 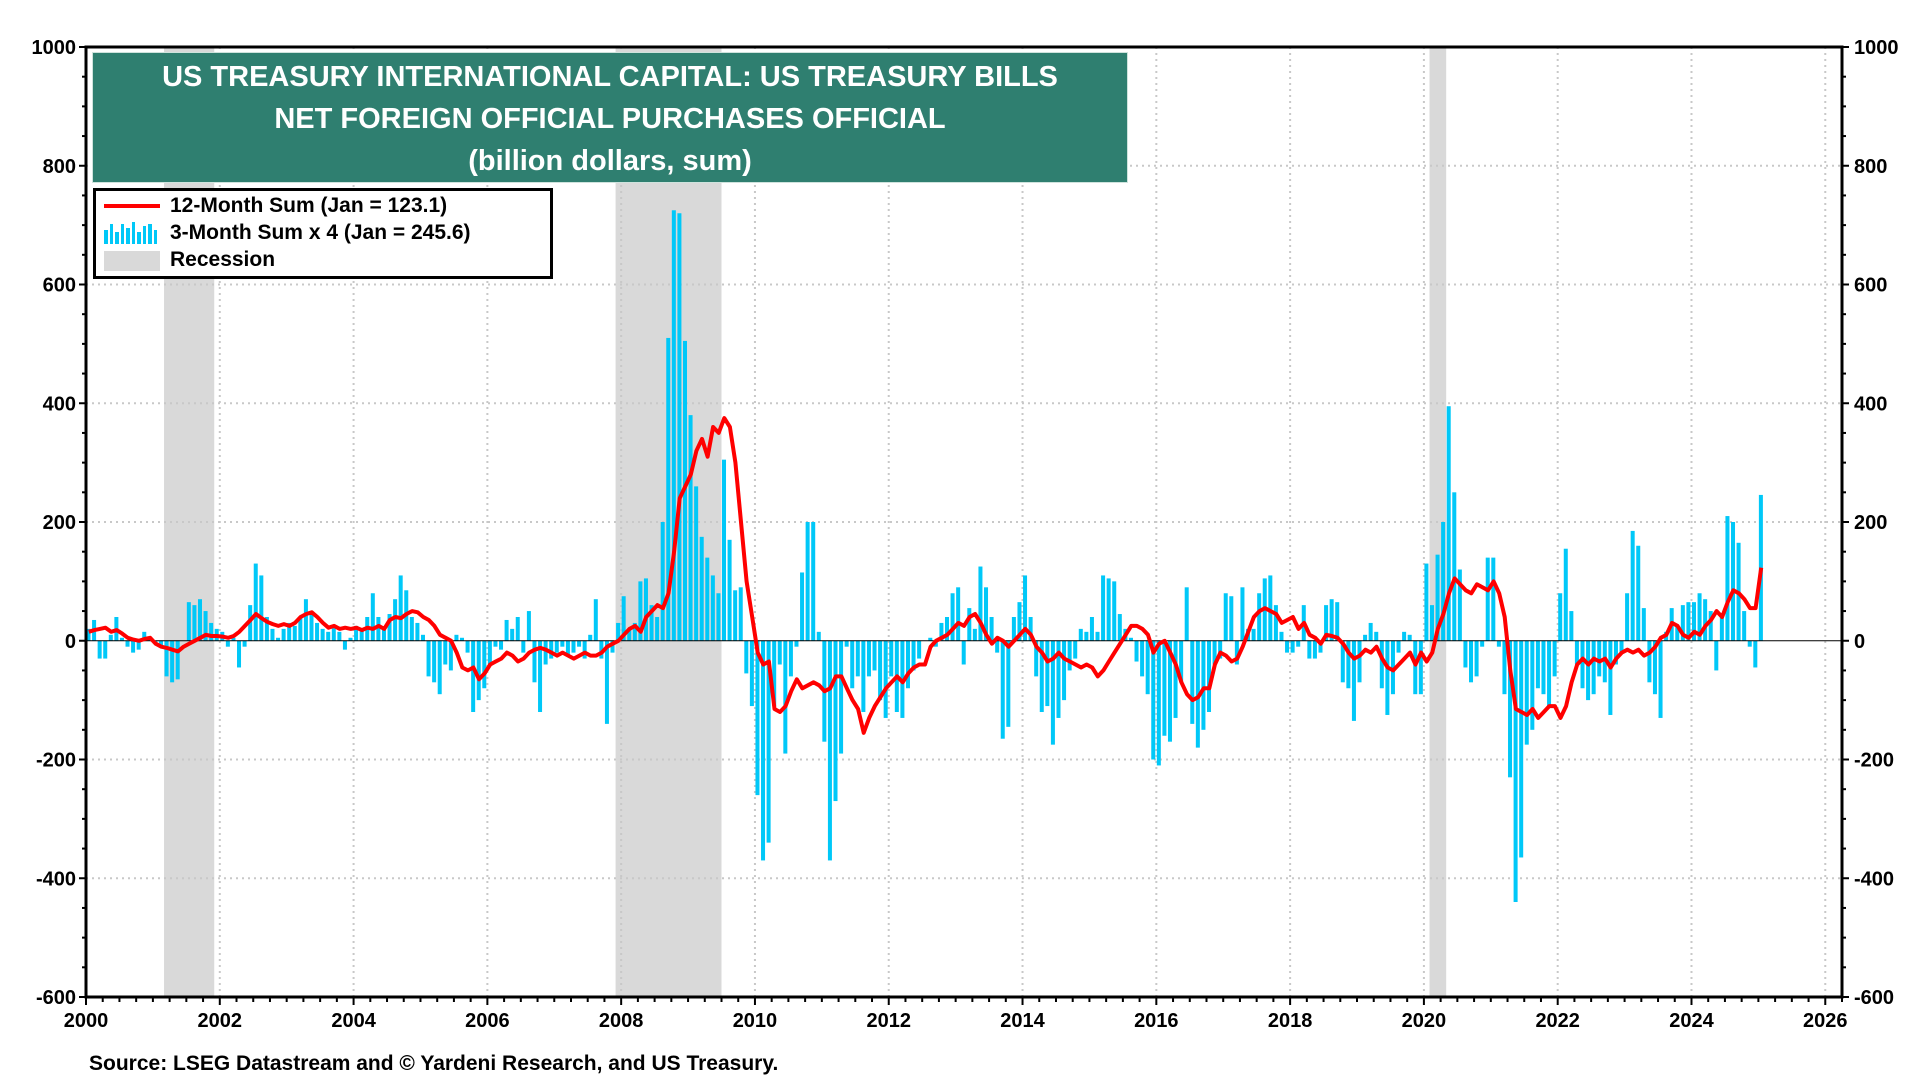 I want to click on legend-bar-swatch, so click(x=132, y=233).